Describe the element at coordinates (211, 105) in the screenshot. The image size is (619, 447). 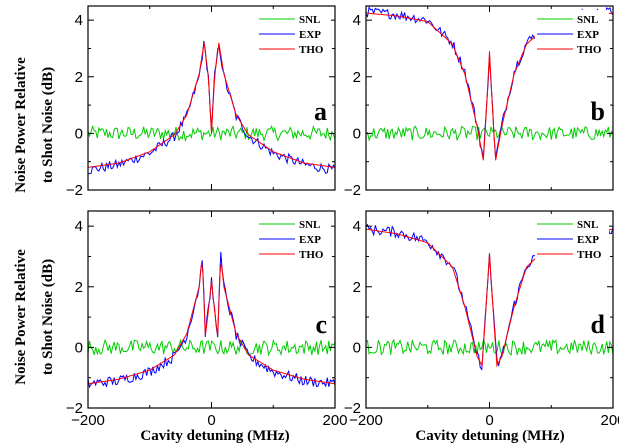
I see `series-line-tho-a` at that location.